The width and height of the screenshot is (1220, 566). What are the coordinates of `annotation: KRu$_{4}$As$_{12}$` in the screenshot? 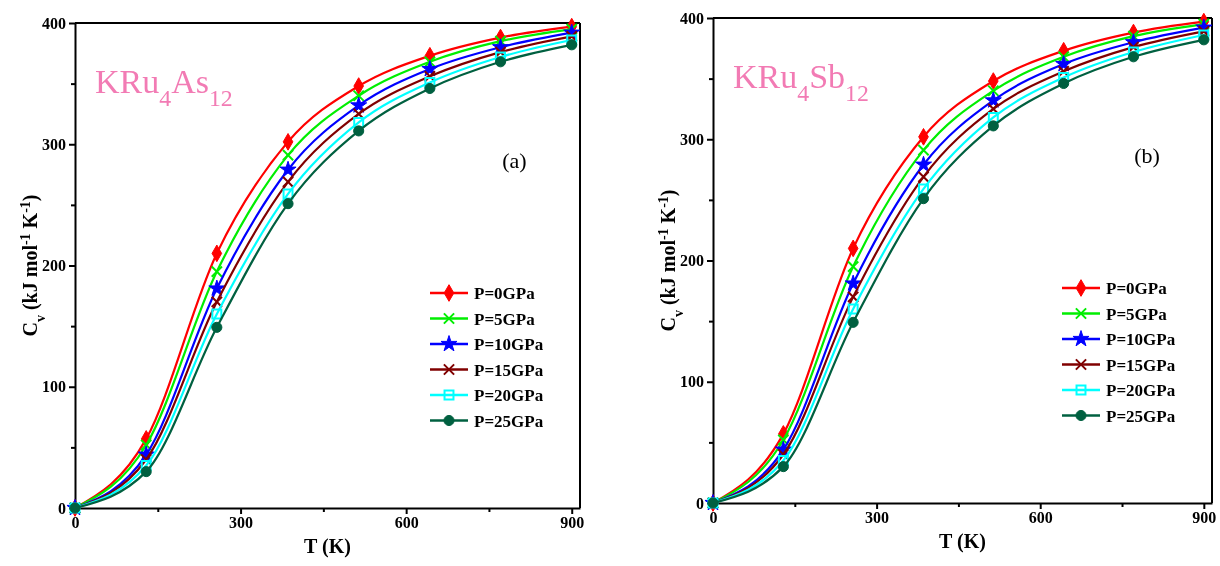 It's located at (164, 87).